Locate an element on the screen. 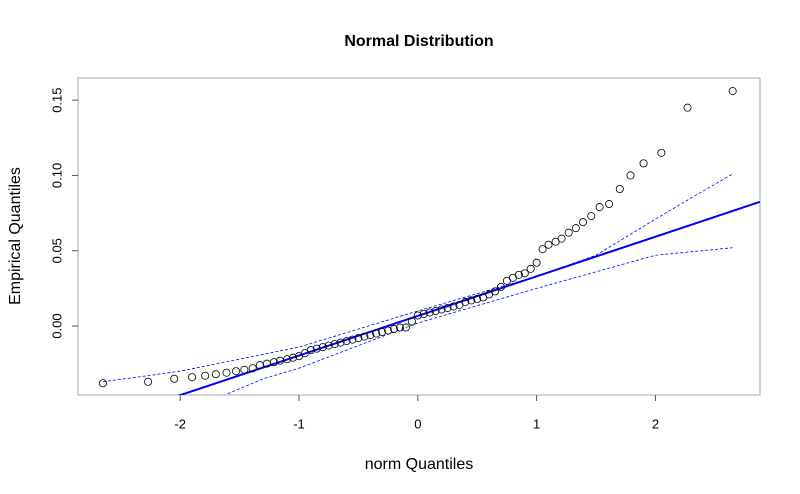  y-tick-label: 0.10 is located at coordinates (56, 175).